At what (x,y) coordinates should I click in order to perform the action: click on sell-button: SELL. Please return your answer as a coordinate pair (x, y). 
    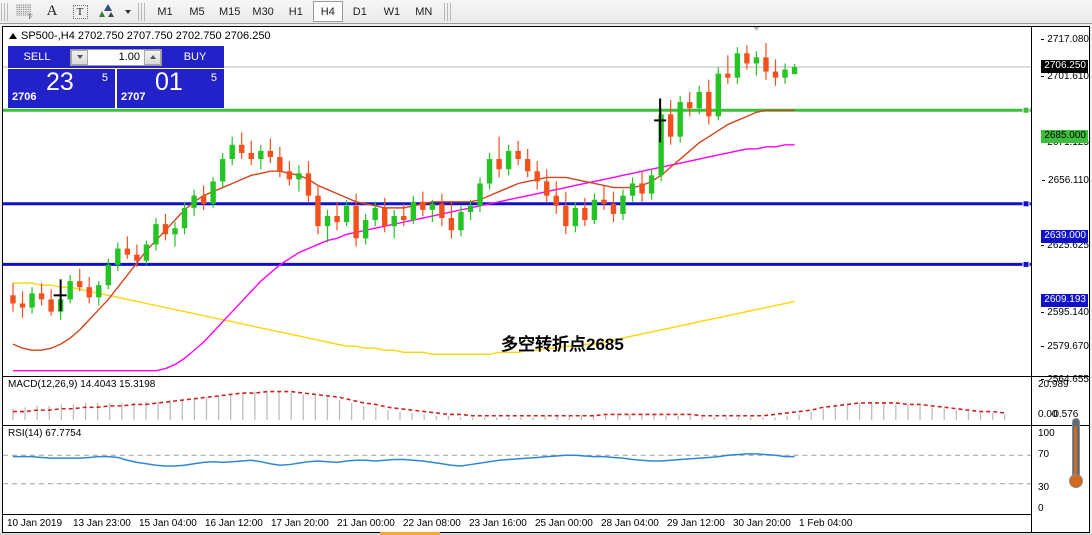
    Looking at the image, I should click on (37, 57).